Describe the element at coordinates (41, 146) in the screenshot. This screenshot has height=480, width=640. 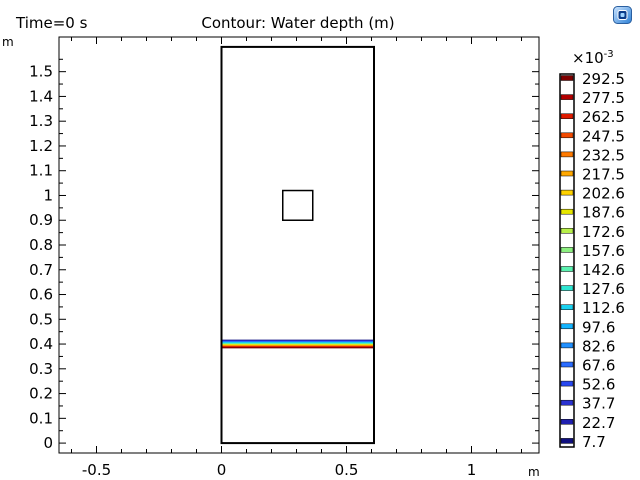
I see `y-tick-label: 1.2` at that location.